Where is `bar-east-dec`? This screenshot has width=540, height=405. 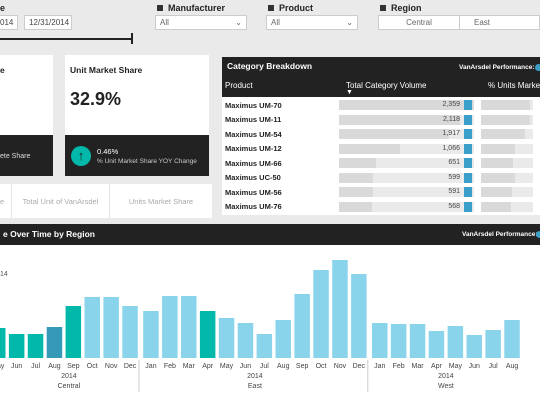 bar-east-dec is located at coordinates (359, 316).